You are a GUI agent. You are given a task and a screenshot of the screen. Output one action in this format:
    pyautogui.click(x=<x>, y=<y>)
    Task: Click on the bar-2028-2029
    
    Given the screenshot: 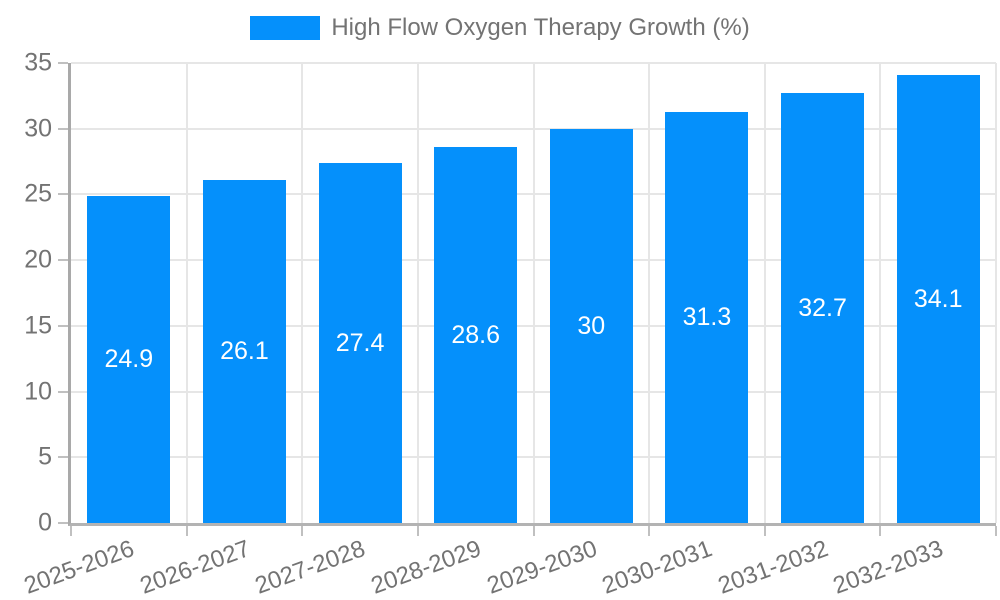 What is the action you would take?
    pyautogui.click(x=476, y=335)
    